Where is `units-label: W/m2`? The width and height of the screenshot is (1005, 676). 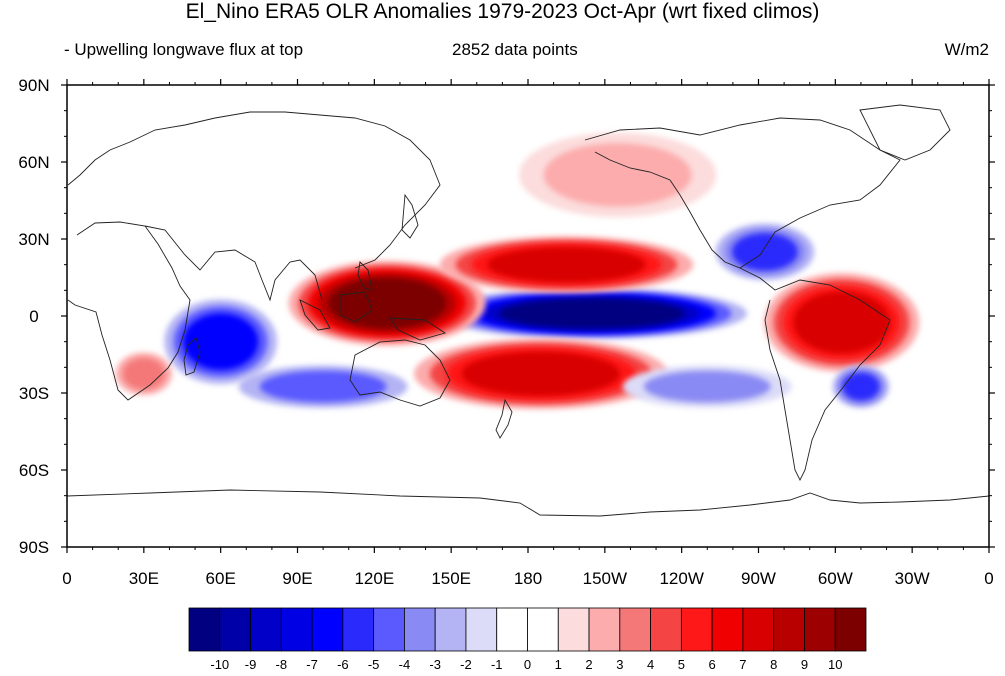 units-label: W/m2 is located at coordinates (966, 49).